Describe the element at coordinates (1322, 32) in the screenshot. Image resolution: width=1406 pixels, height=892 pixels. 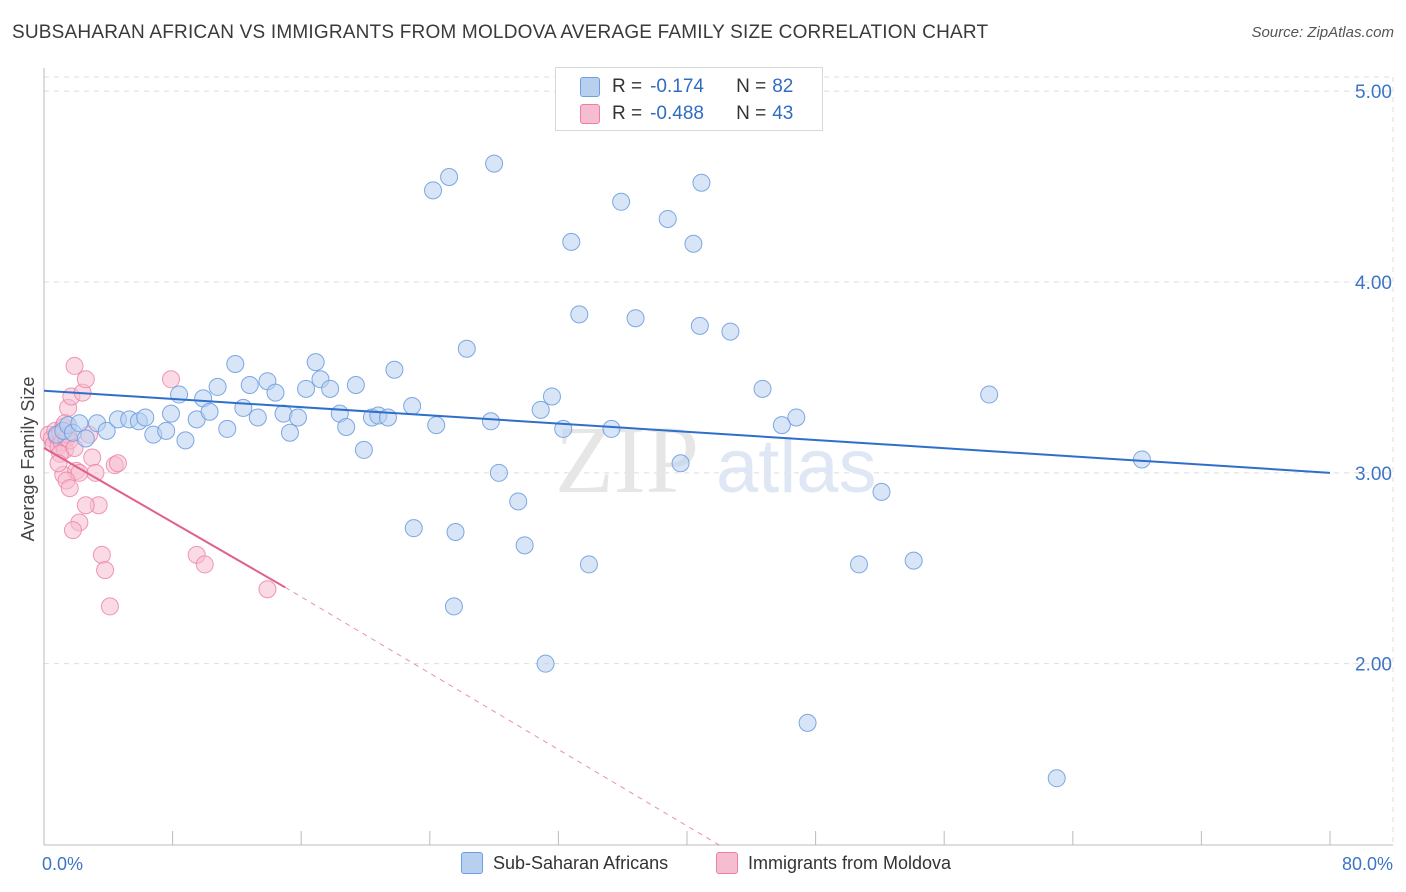
I see `source-label: Source: ZipAtlas.com` at that location.